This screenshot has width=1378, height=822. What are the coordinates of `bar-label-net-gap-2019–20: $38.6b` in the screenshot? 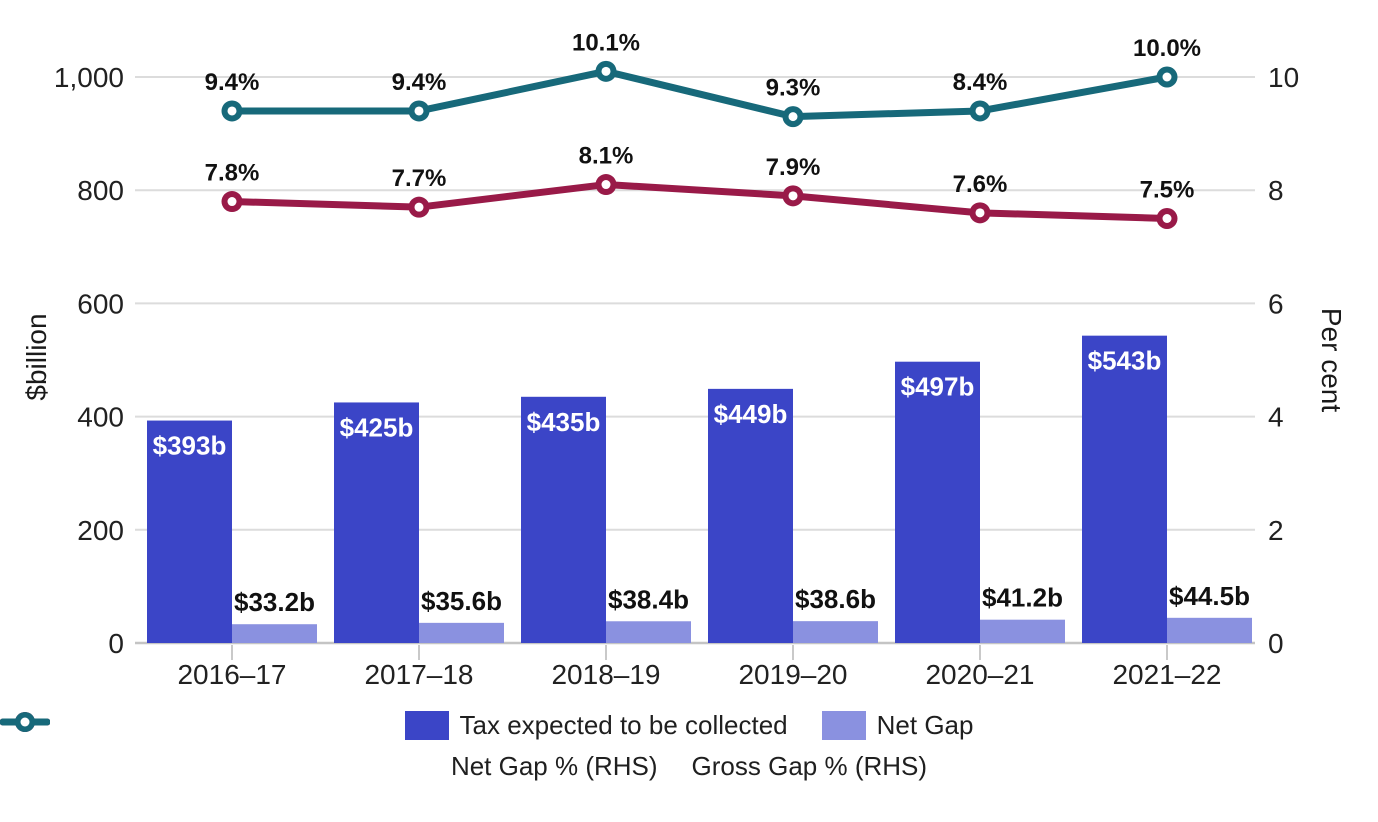 It's located at (835, 599).